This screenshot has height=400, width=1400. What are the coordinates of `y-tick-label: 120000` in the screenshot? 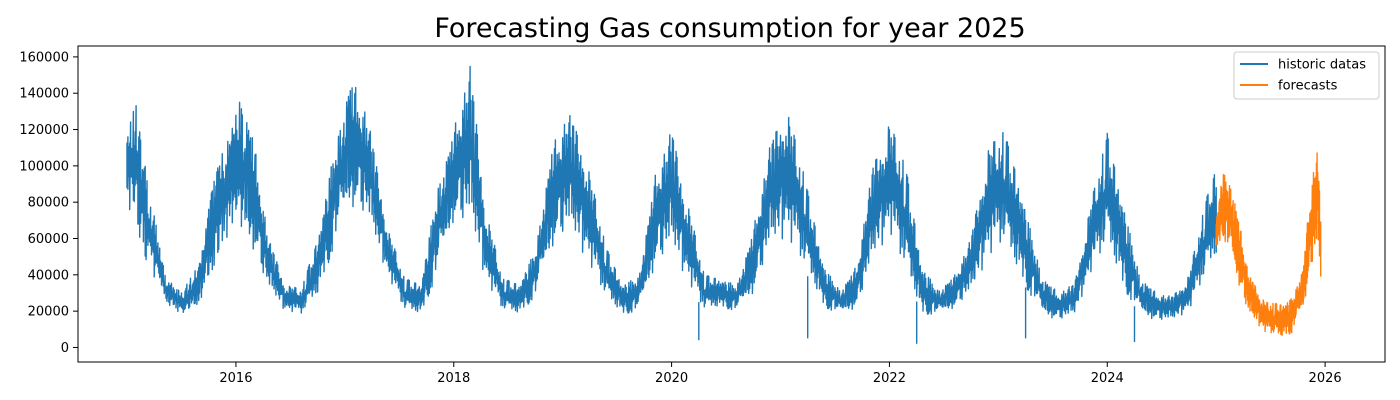 It's located at (44, 130).